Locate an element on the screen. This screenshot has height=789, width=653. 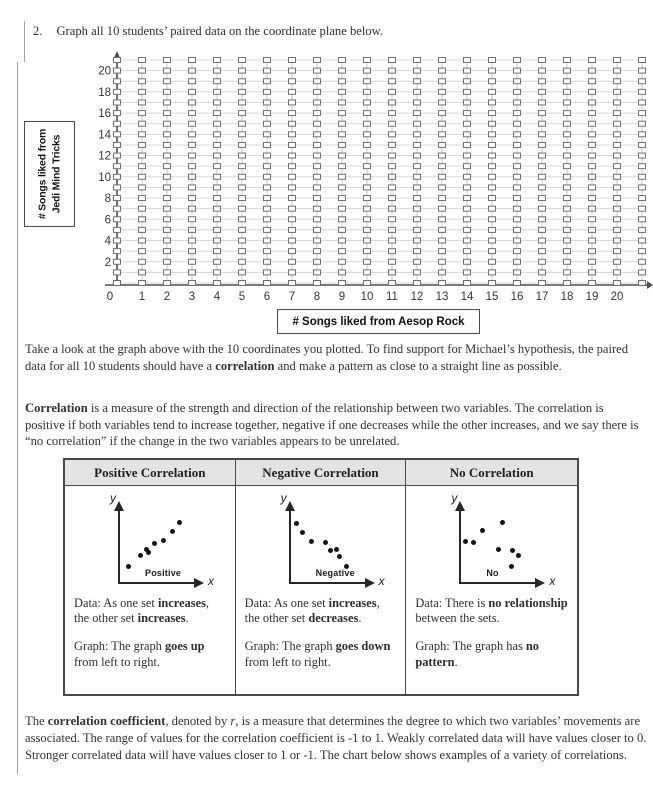
graph-description: Graph: The graph has no pattern. is located at coordinates (477, 654).